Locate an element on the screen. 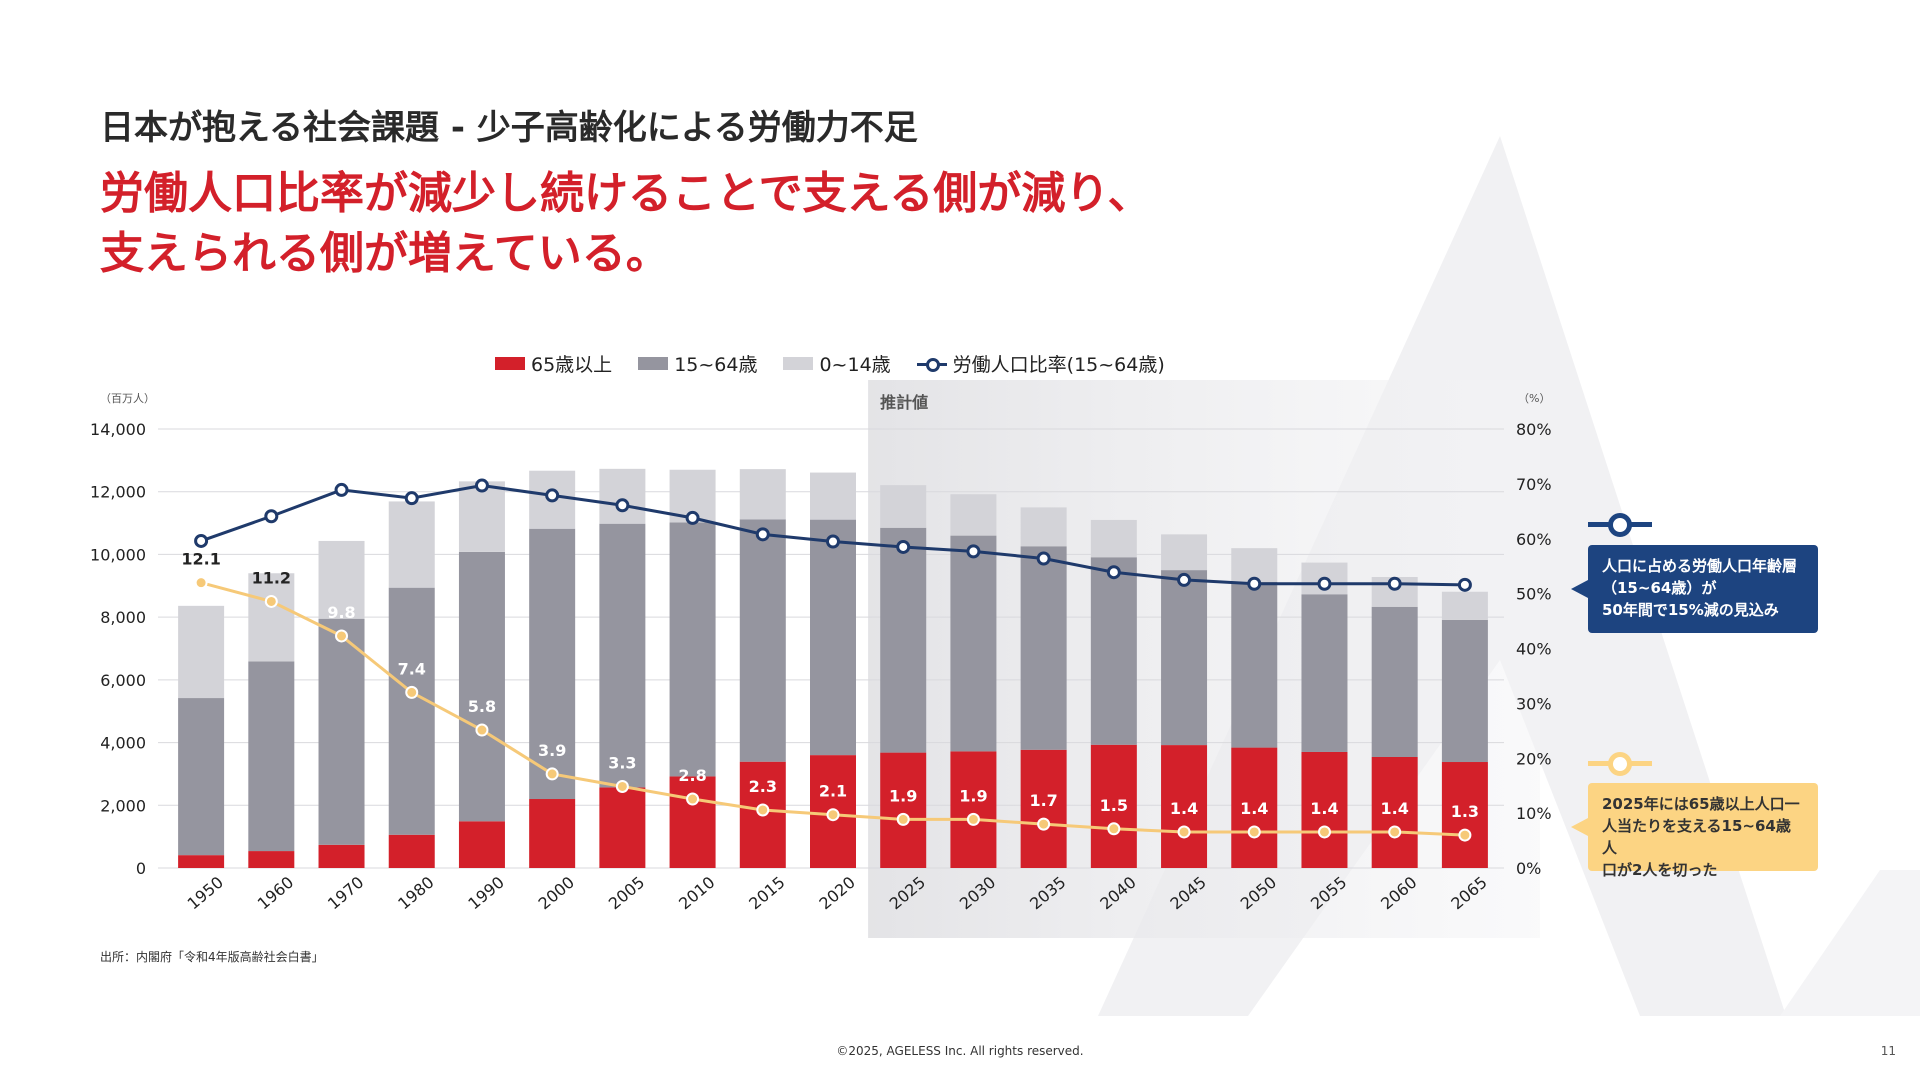 The height and width of the screenshot is (1080, 1920). slide-subtitle: 日本が抱える社会課題 - 少子高齢化による労働力不足 is located at coordinates (509, 128).